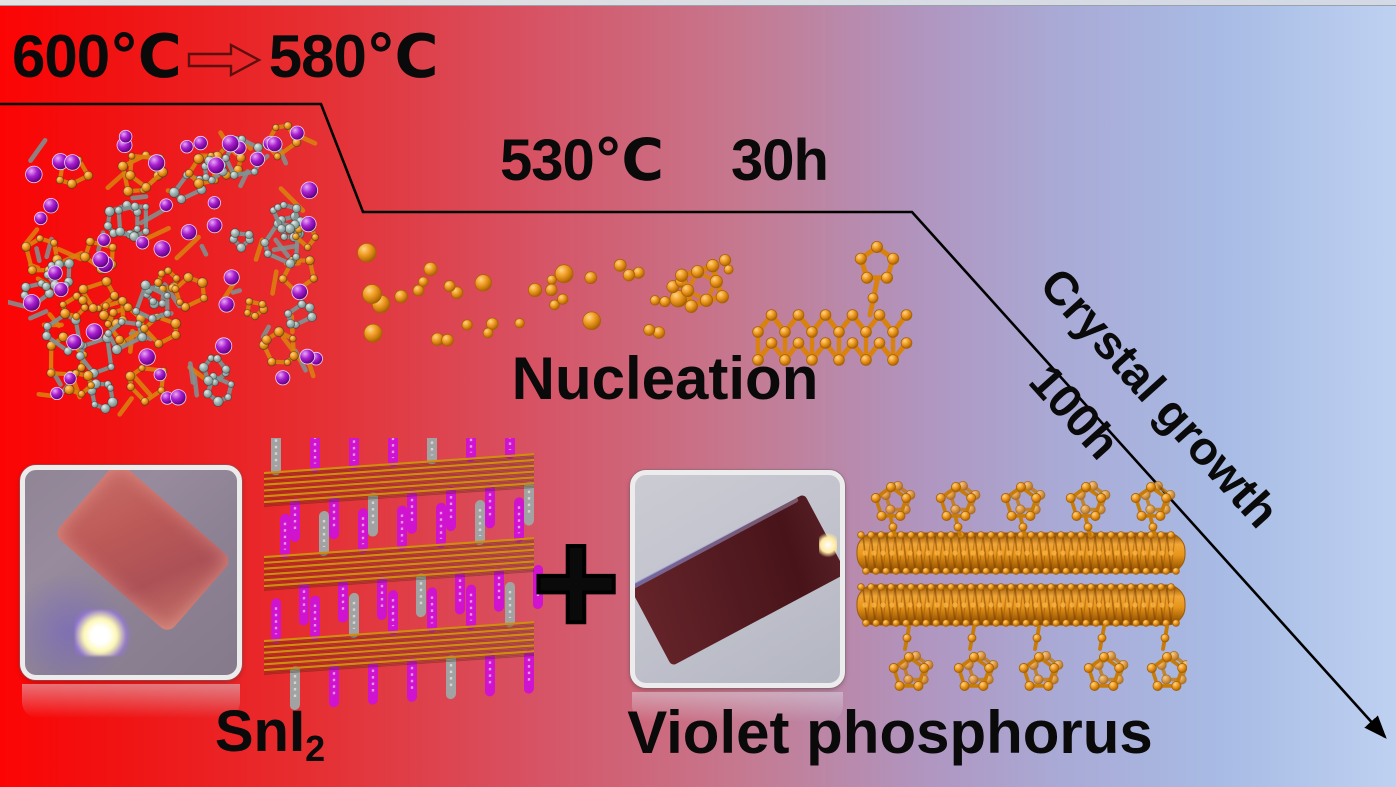 Image resolution: width=1396 pixels, height=787 pixels. What do you see at coordinates (890, 732) in the screenshot?
I see `violet-phosphorus-label: Violet phosphorus` at bounding box center [890, 732].